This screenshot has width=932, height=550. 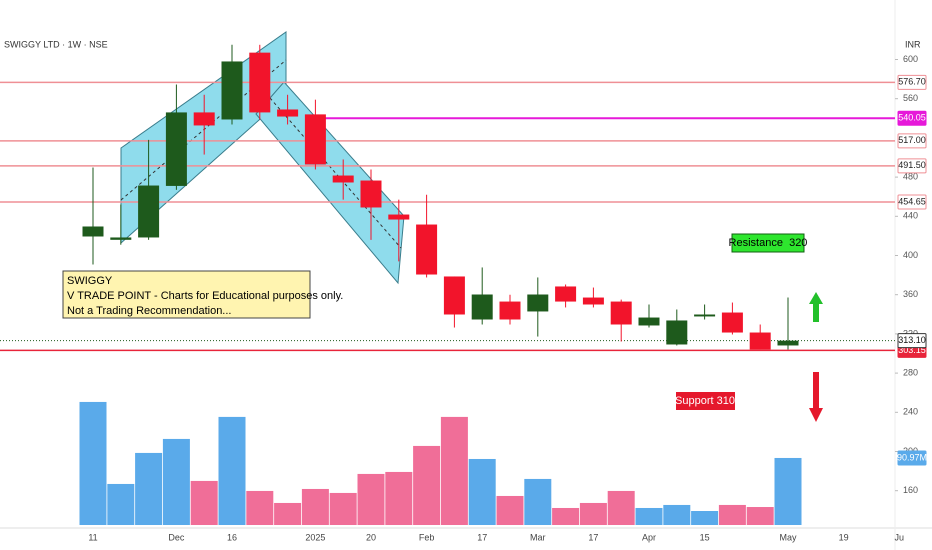 I want to click on x-tick-label: Dec, so click(x=176, y=537).